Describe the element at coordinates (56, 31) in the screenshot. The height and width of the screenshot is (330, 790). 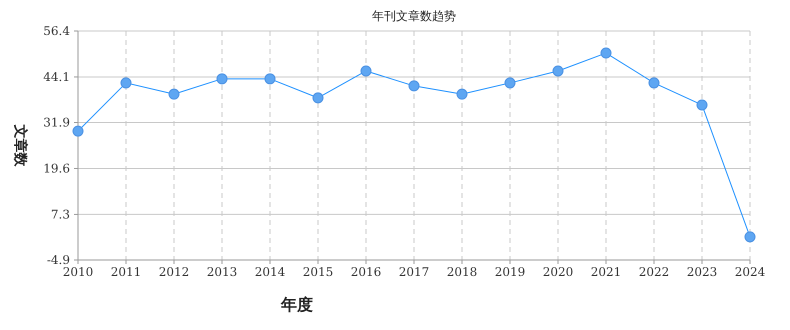
I see `y-tick-label: 56.4` at that location.